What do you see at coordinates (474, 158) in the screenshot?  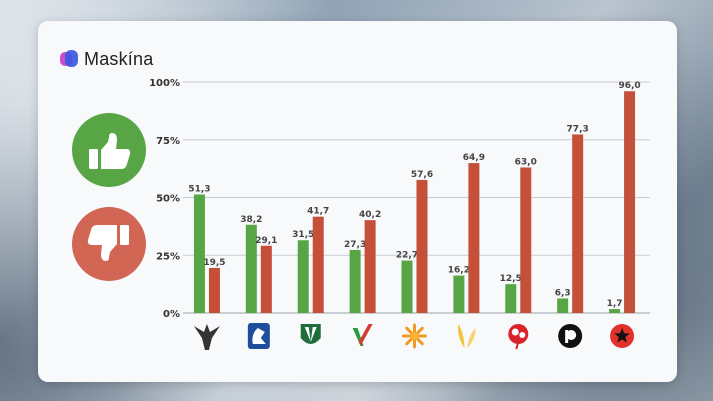 I see `bar-value-label: 64,9` at bounding box center [474, 158].